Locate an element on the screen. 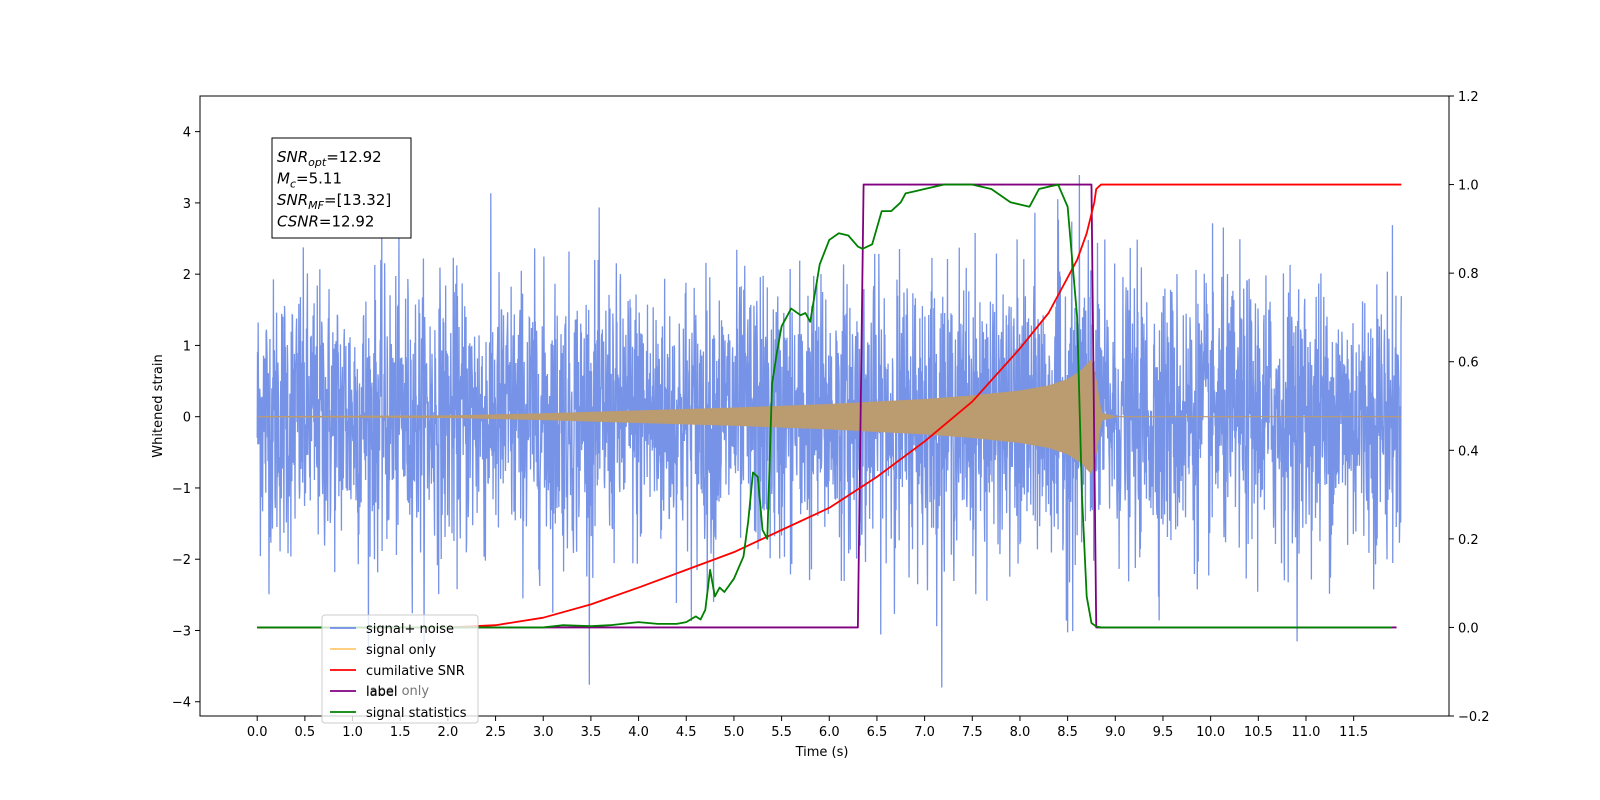 This screenshot has height=800, width=1600. x-axis-label: Time (s) is located at coordinates (822, 752).